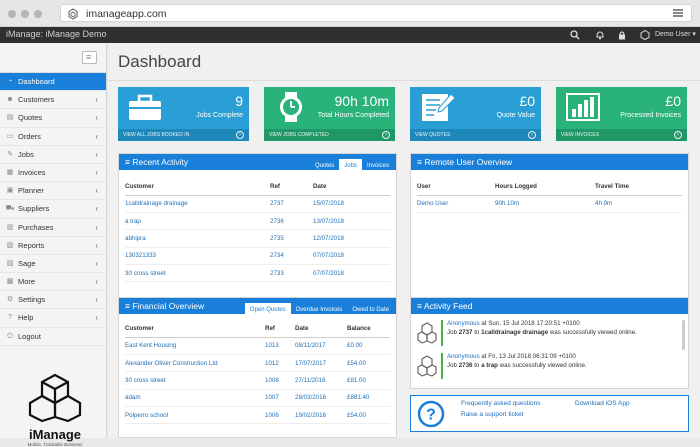 The width and height of the screenshot is (700, 447). Describe the element at coordinates (257, 415) in the screenshot. I see `table-row: Polperro school 1006 19/02/2016 £54.00` at that location.